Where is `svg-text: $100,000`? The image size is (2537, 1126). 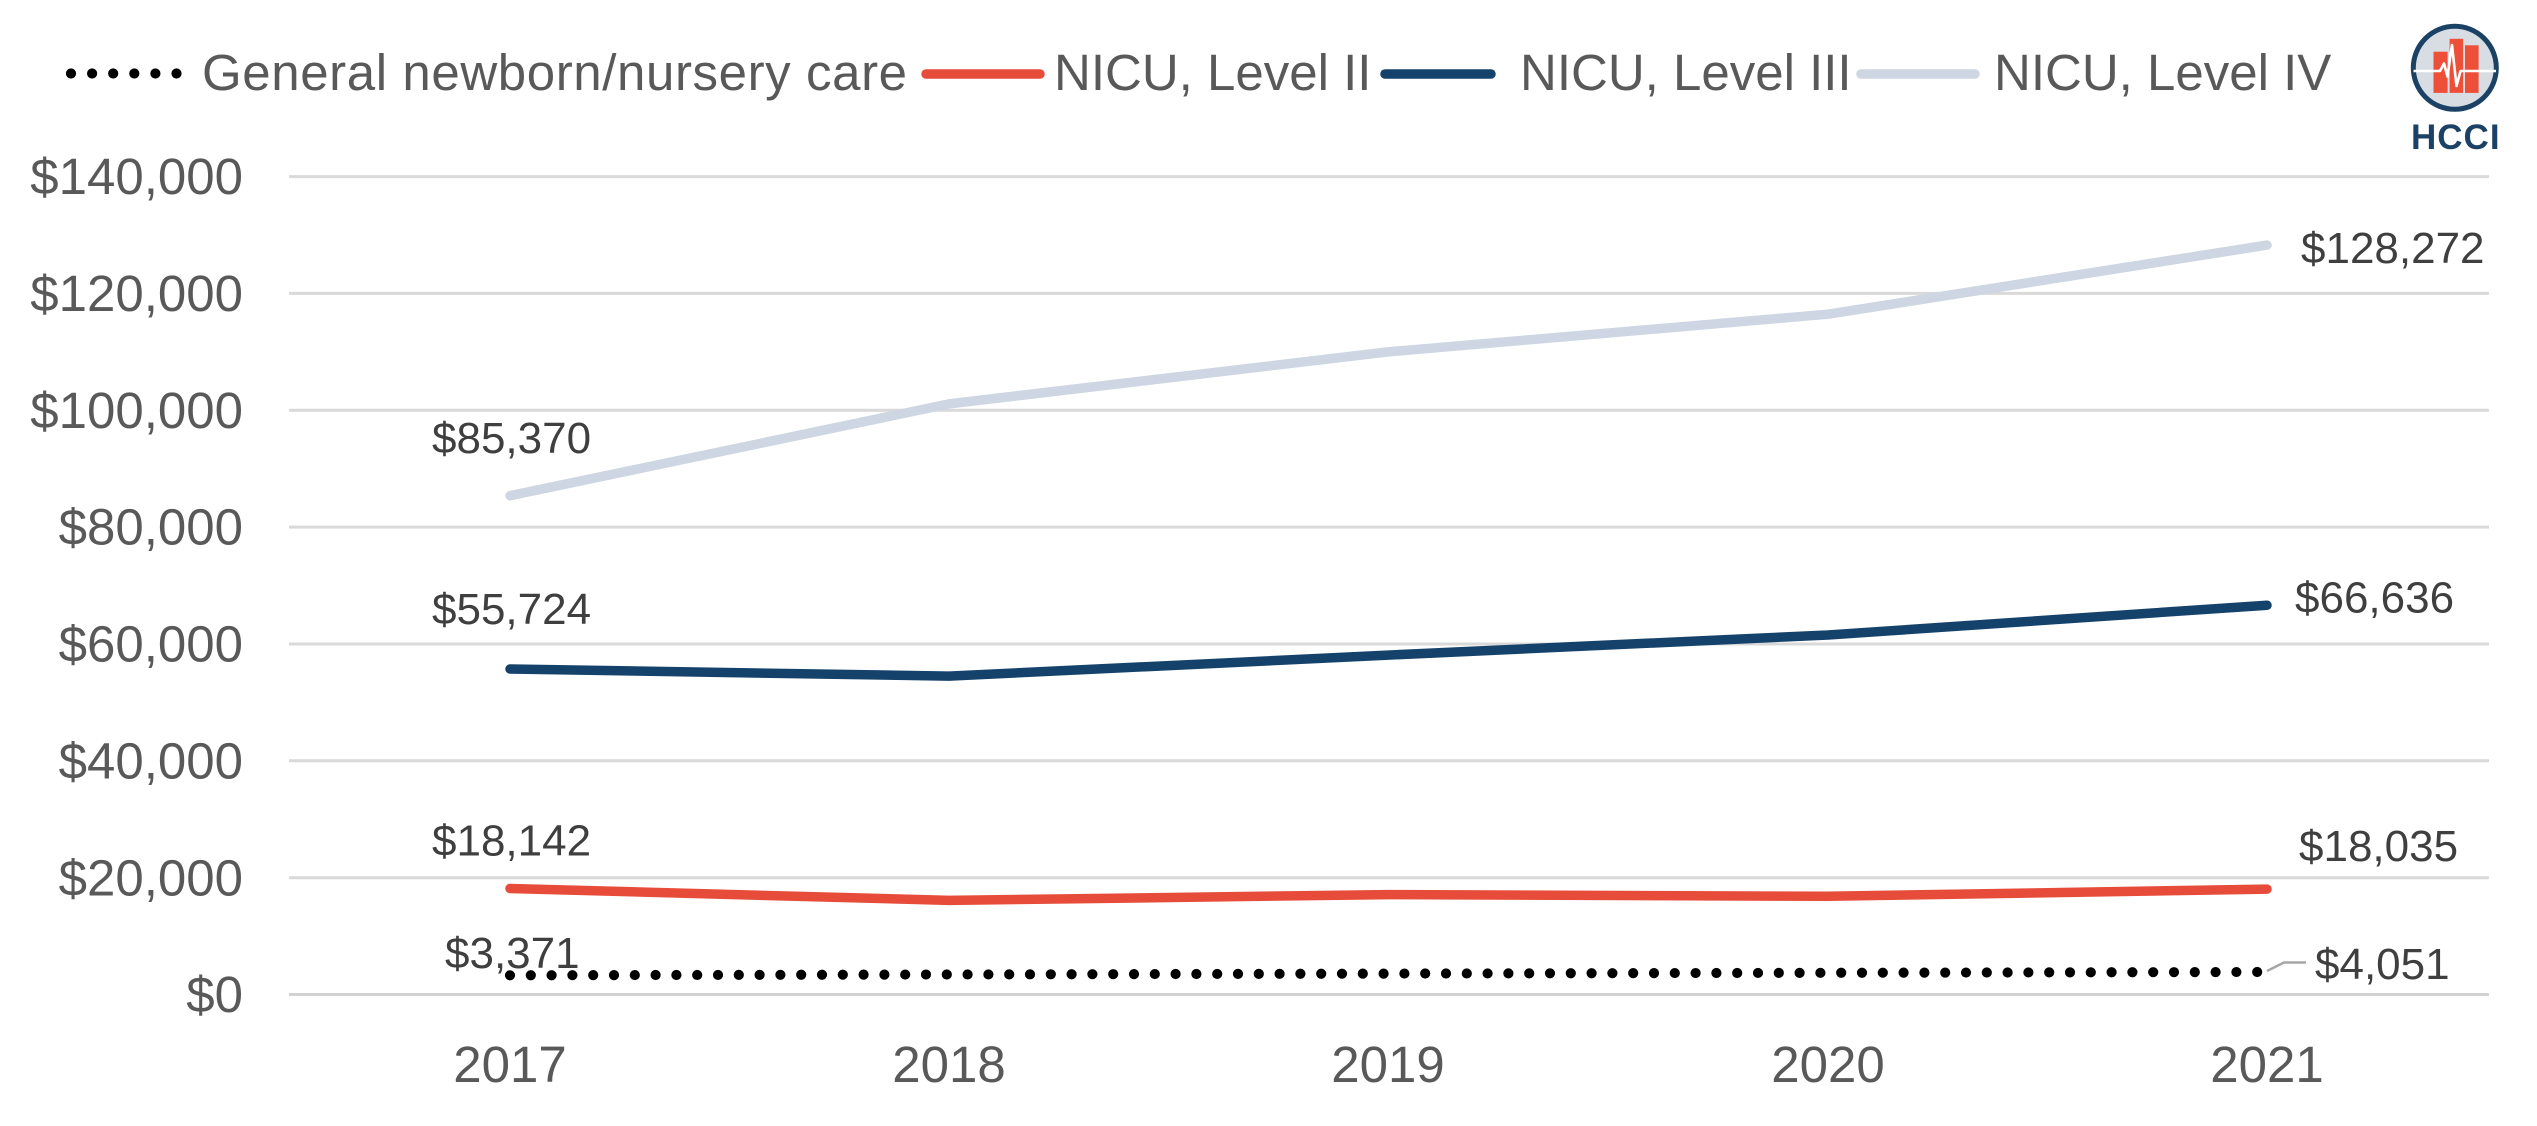
svg-text: $100,000 is located at coordinates (136, 410).